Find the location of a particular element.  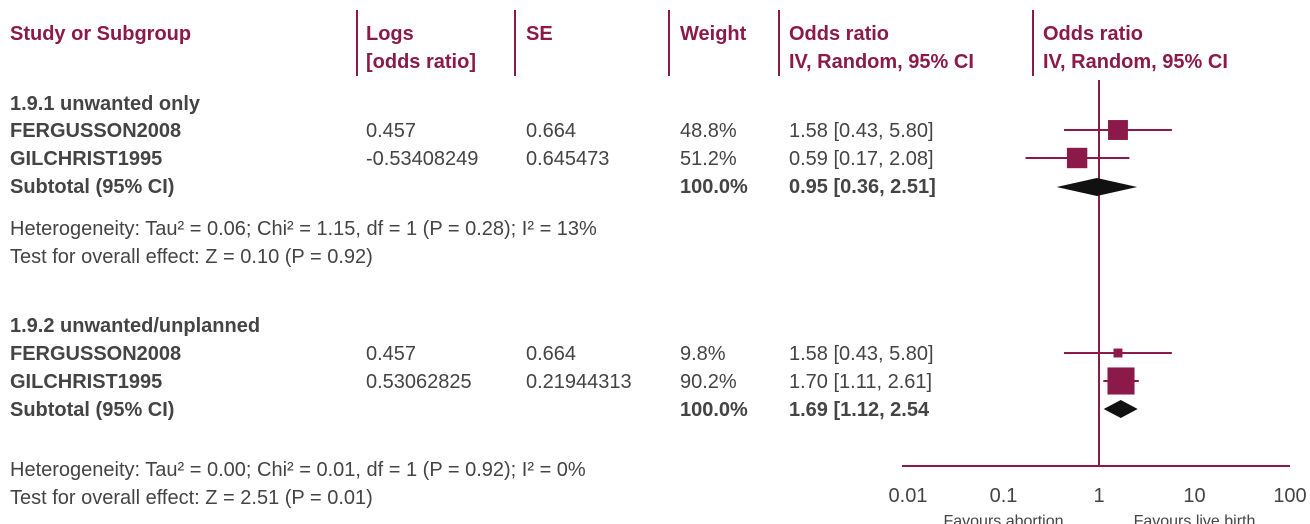

subtotal-ci: 0.95 [0.36, 2.51] is located at coordinates (862, 187).